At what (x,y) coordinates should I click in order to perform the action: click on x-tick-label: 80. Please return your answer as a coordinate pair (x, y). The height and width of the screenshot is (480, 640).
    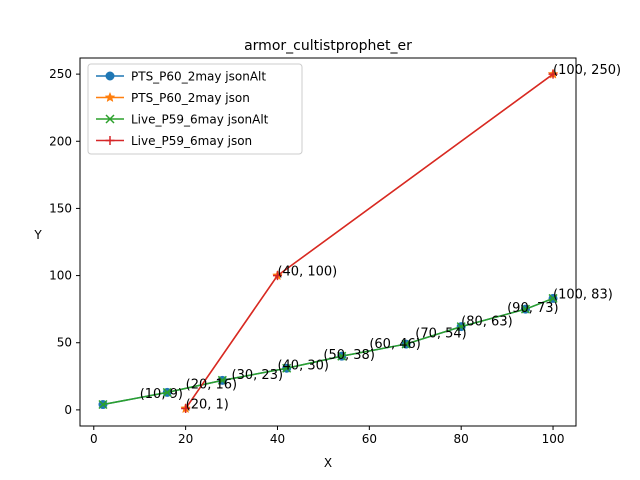
    Looking at the image, I should click on (461, 439).